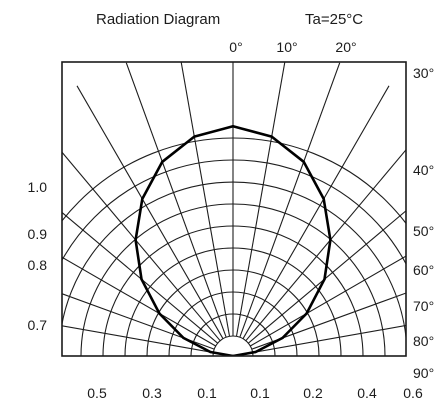 Image resolution: width=443 pixels, height=412 pixels. What do you see at coordinates (158, 19) in the screenshot?
I see `chart-title: Radiation Diagram` at bounding box center [158, 19].